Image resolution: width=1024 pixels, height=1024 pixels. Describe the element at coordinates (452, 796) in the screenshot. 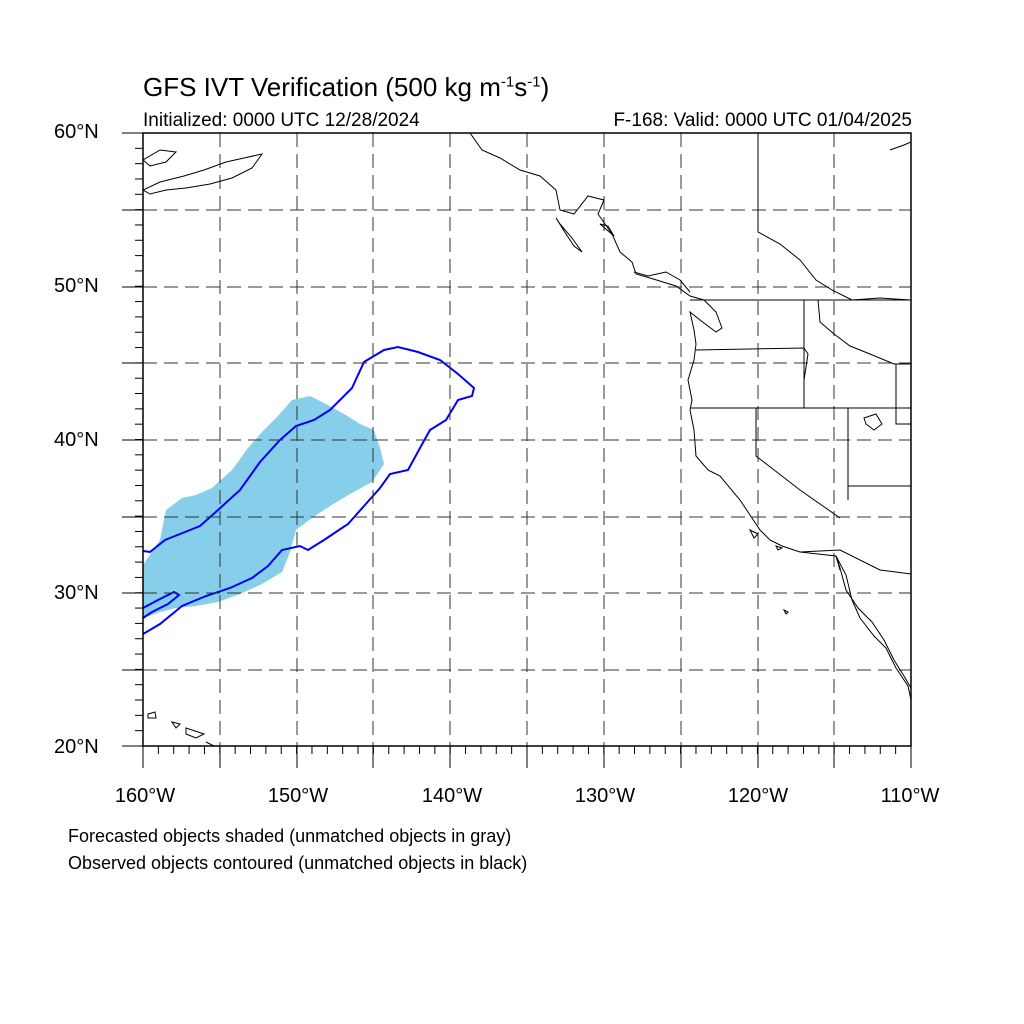

I see `lon-label-140w: 140°W` at that location.